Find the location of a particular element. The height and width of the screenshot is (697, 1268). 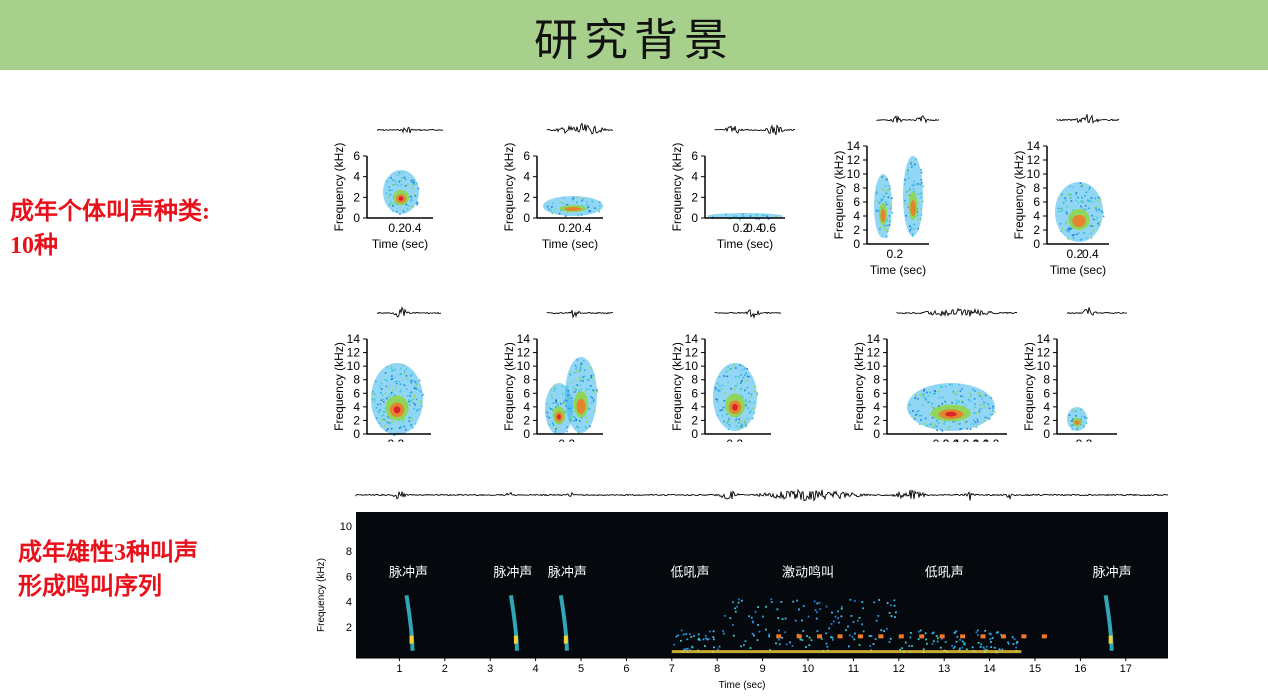

panel-8-ytick-label: 0 is located at coordinates (694, 434).